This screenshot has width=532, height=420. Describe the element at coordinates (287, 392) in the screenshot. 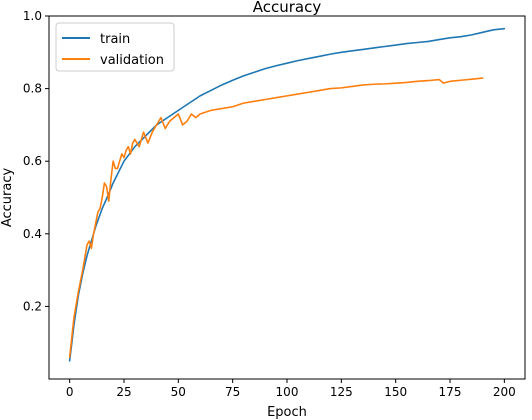

I see `x-tick-label: 100` at that location.